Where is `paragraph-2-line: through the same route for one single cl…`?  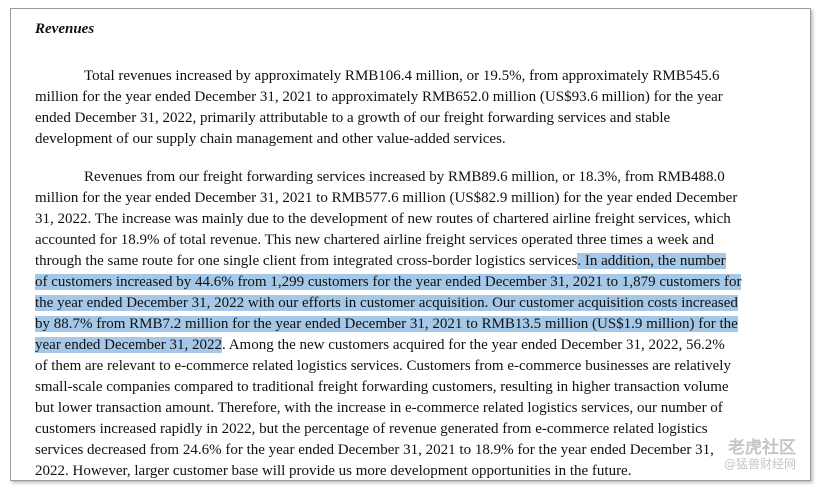
paragraph-2-line: through the same route for one single cl… is located at coordinates (380, 261).